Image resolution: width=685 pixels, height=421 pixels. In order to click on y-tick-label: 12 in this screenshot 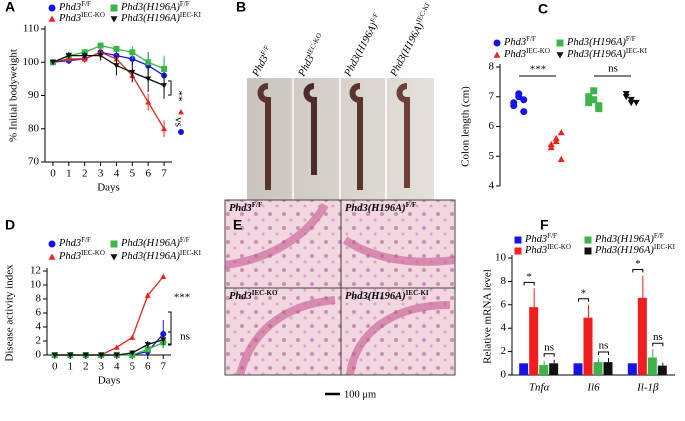, I will do `click(35, 271)`.